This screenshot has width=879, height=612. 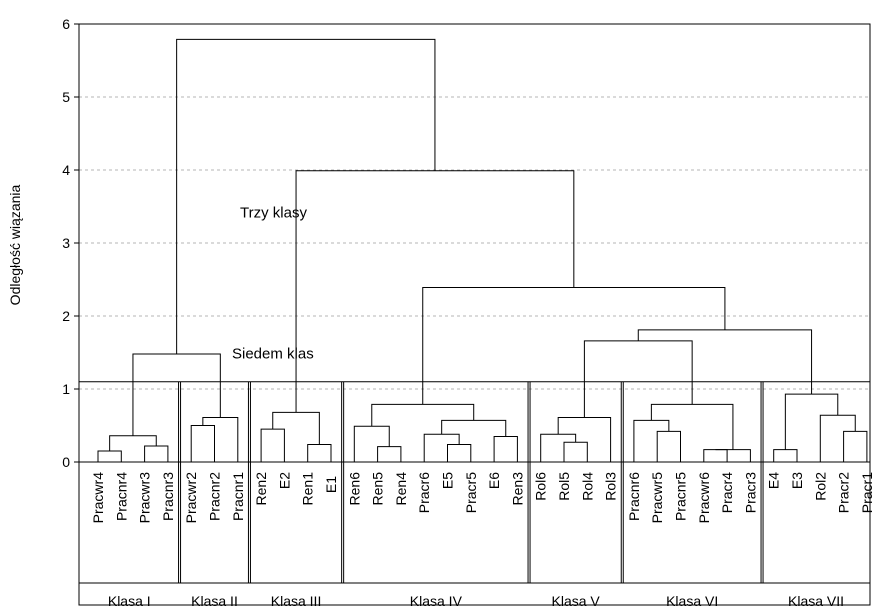 What do you see at coordinates (66, 170) in the screenshot?
I see `y-tick-label: 4` at bounding box center [66, 170].